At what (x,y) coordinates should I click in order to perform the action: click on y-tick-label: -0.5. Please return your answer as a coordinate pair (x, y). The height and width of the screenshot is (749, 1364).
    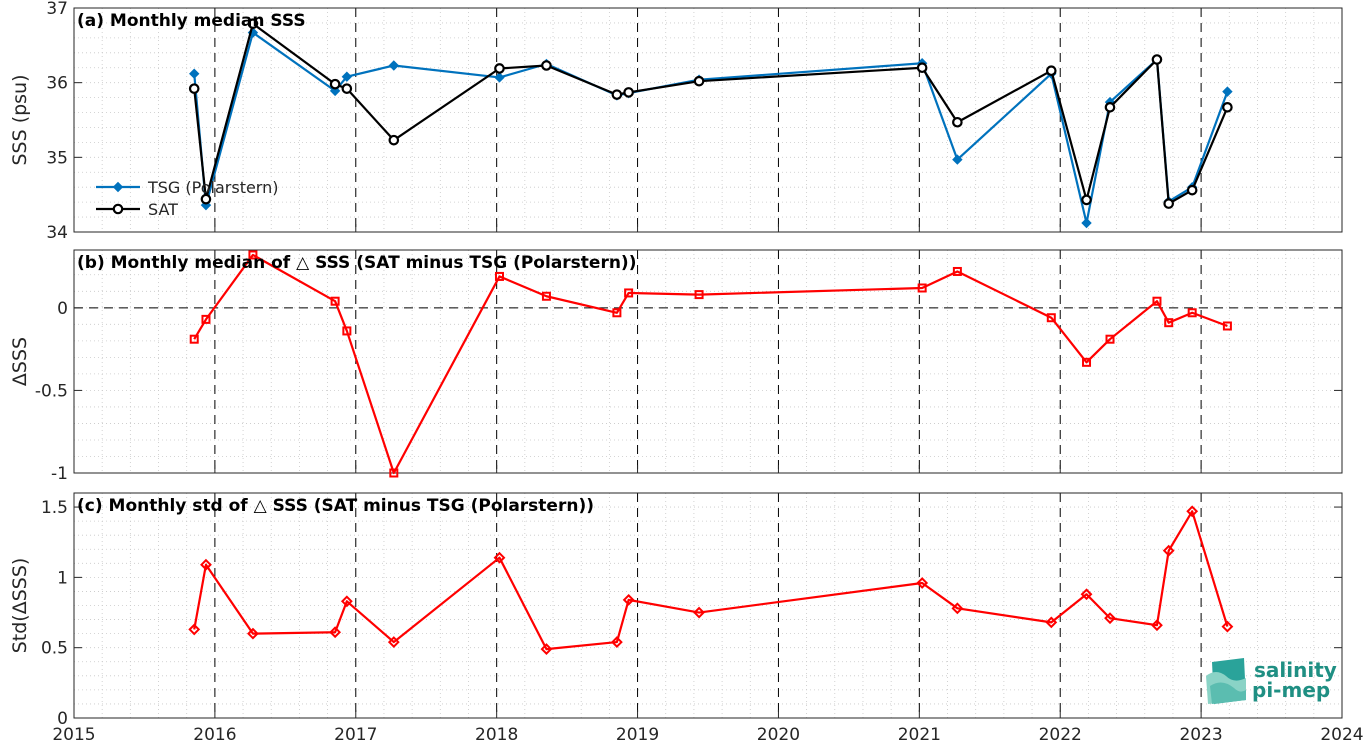
    Looking at the image, I should click on (51, 391).